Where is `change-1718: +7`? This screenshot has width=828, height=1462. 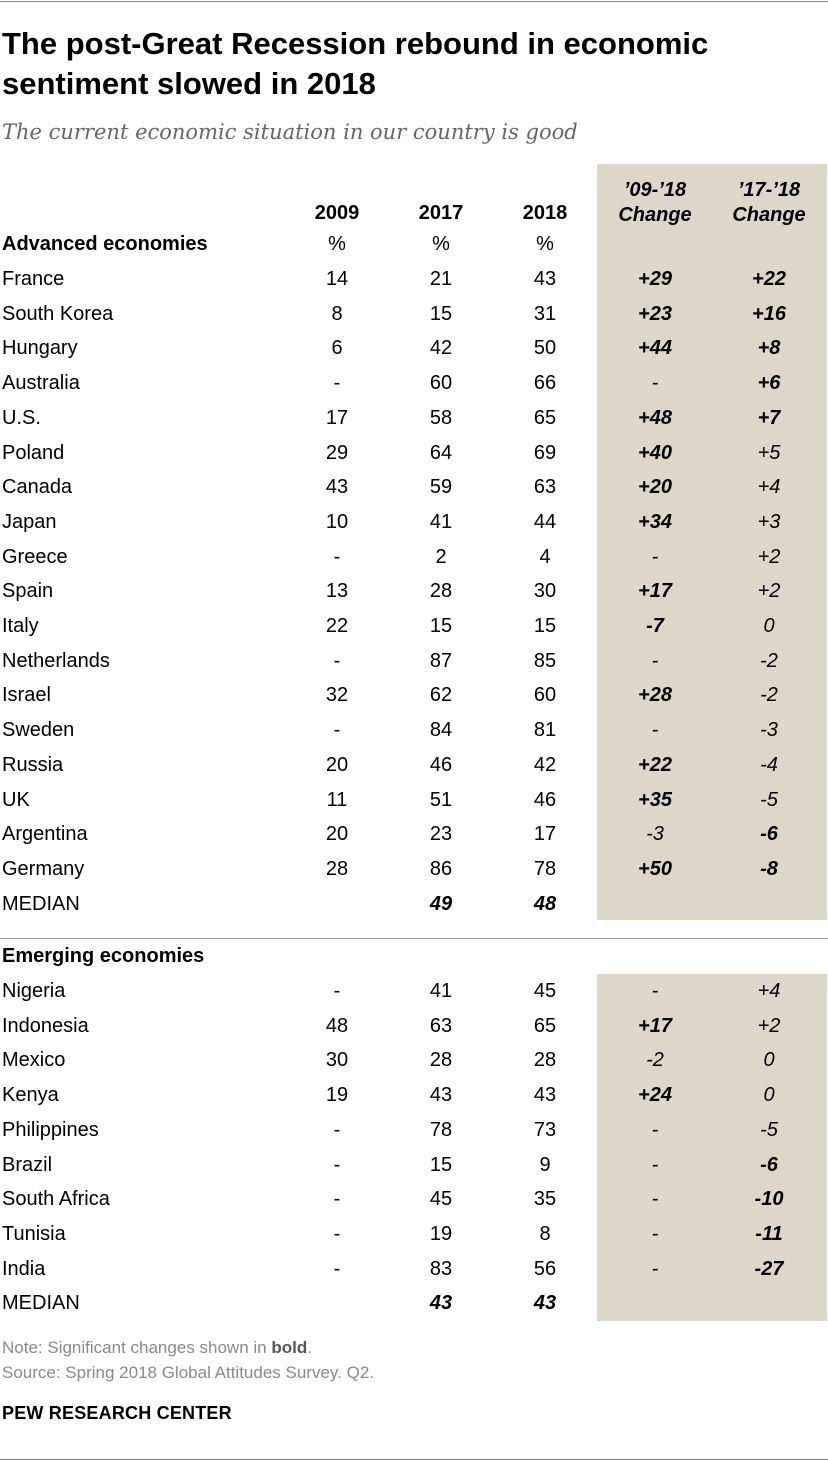 change-1718: +7 is located at coordinates (769, 417).